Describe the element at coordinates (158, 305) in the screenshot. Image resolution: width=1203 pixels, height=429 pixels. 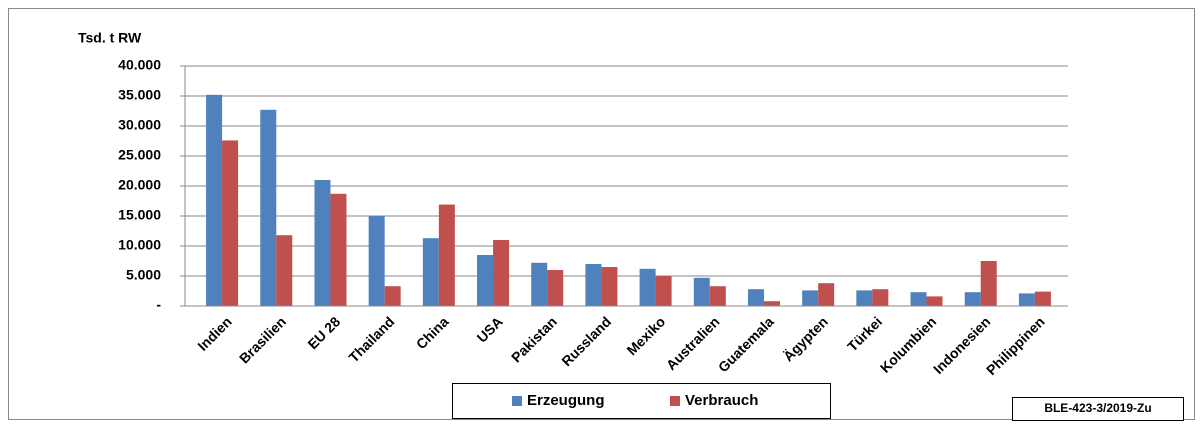
I see `y-tick-label: -` at that location.